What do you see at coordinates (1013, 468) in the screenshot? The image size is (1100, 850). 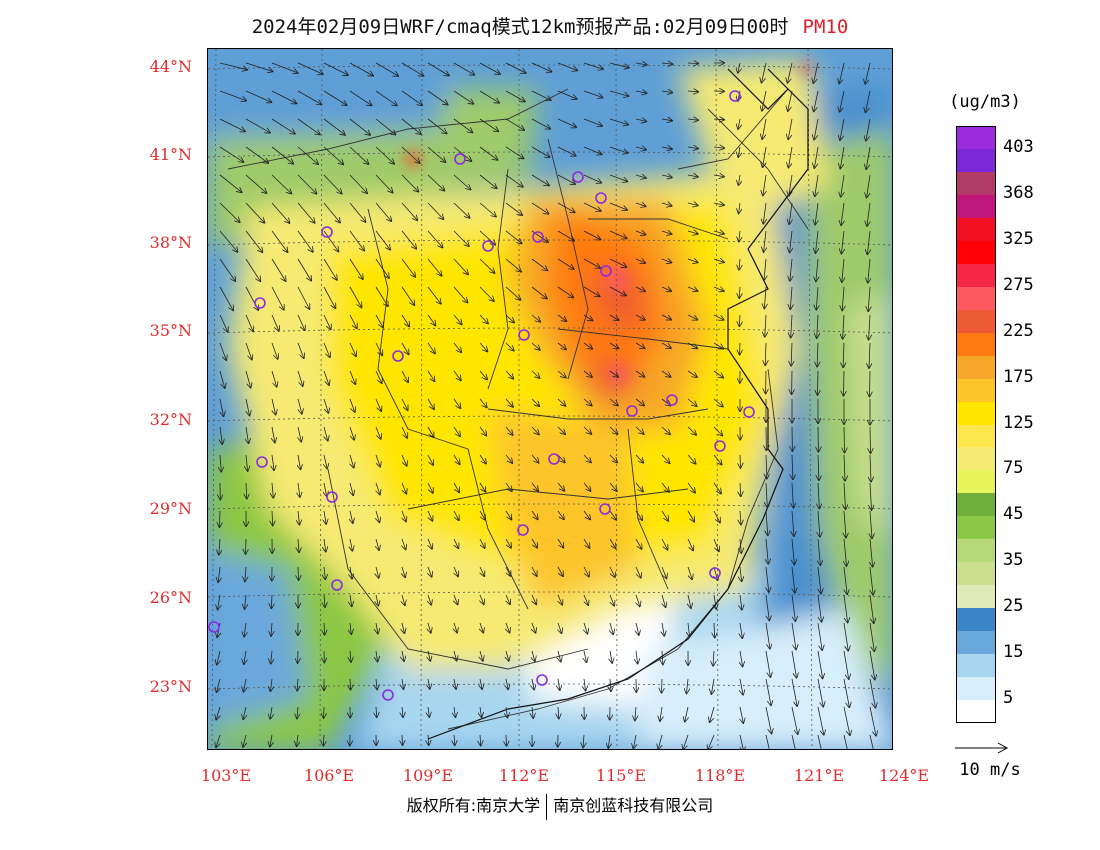 I see `color-bar-label: 75` at bounding box center [1013, 468].